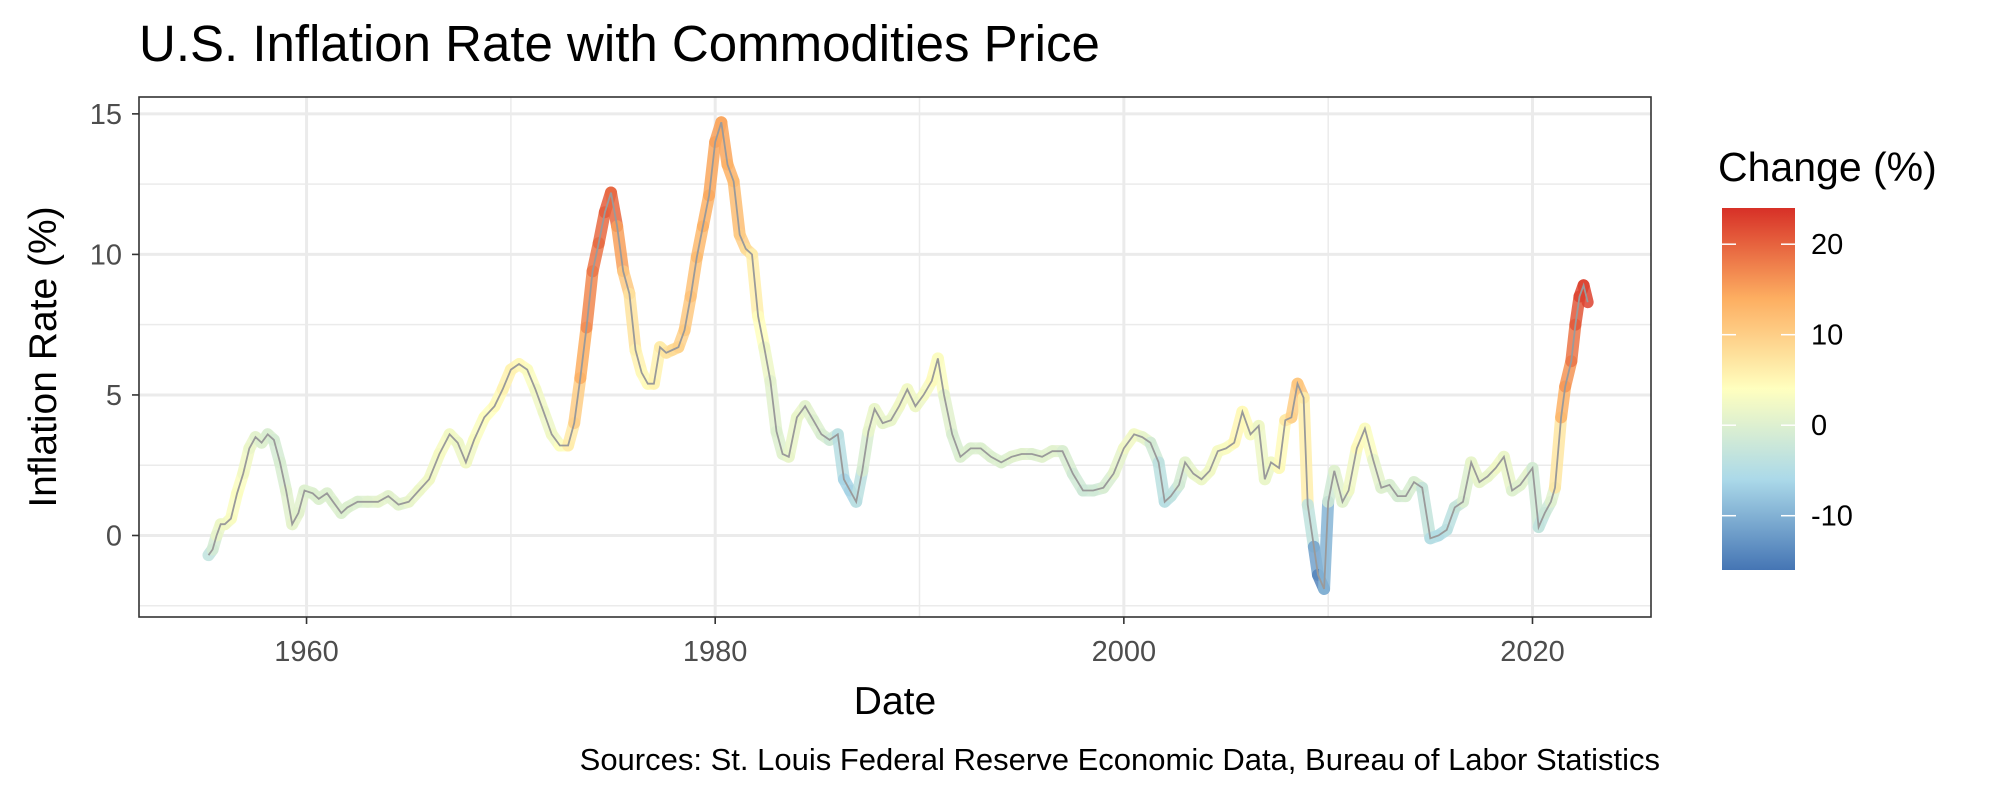  What do you see at coordinates (1819, 426) in the screenshot?
I see `legend-tick-label: 0` at bounding box center [1819, 426].